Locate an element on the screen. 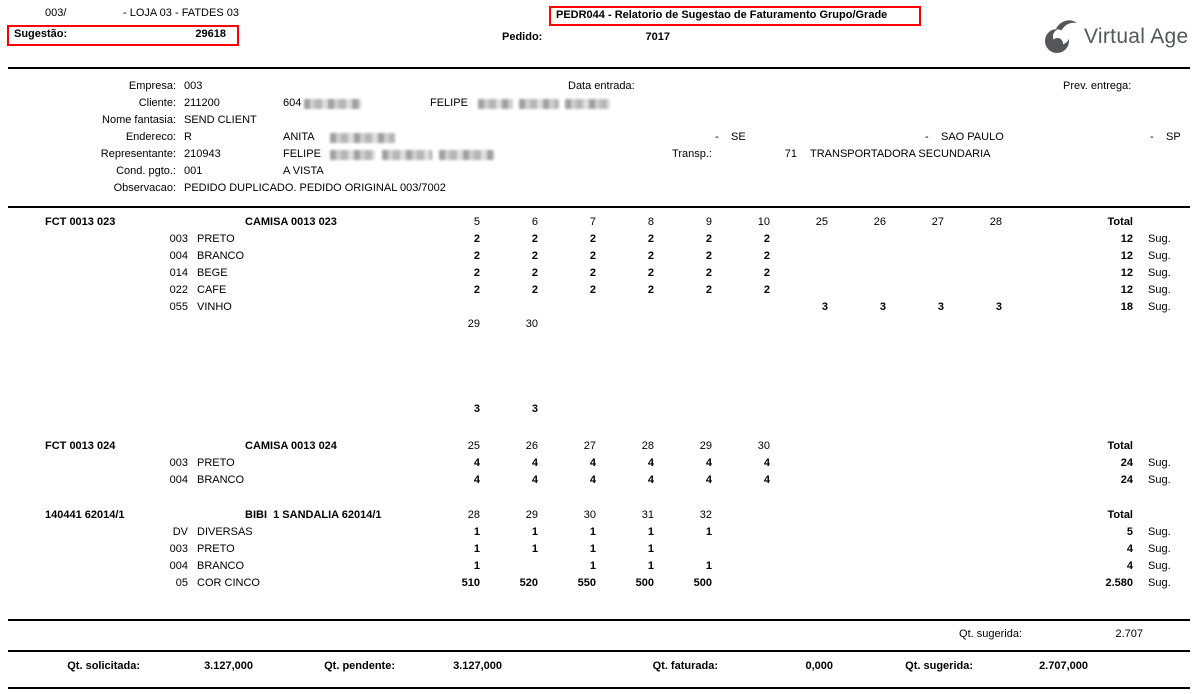 Image resolution: width=1197 pixels, height=694 pixels. size-header: 32 is located at coordinates (705, 515).